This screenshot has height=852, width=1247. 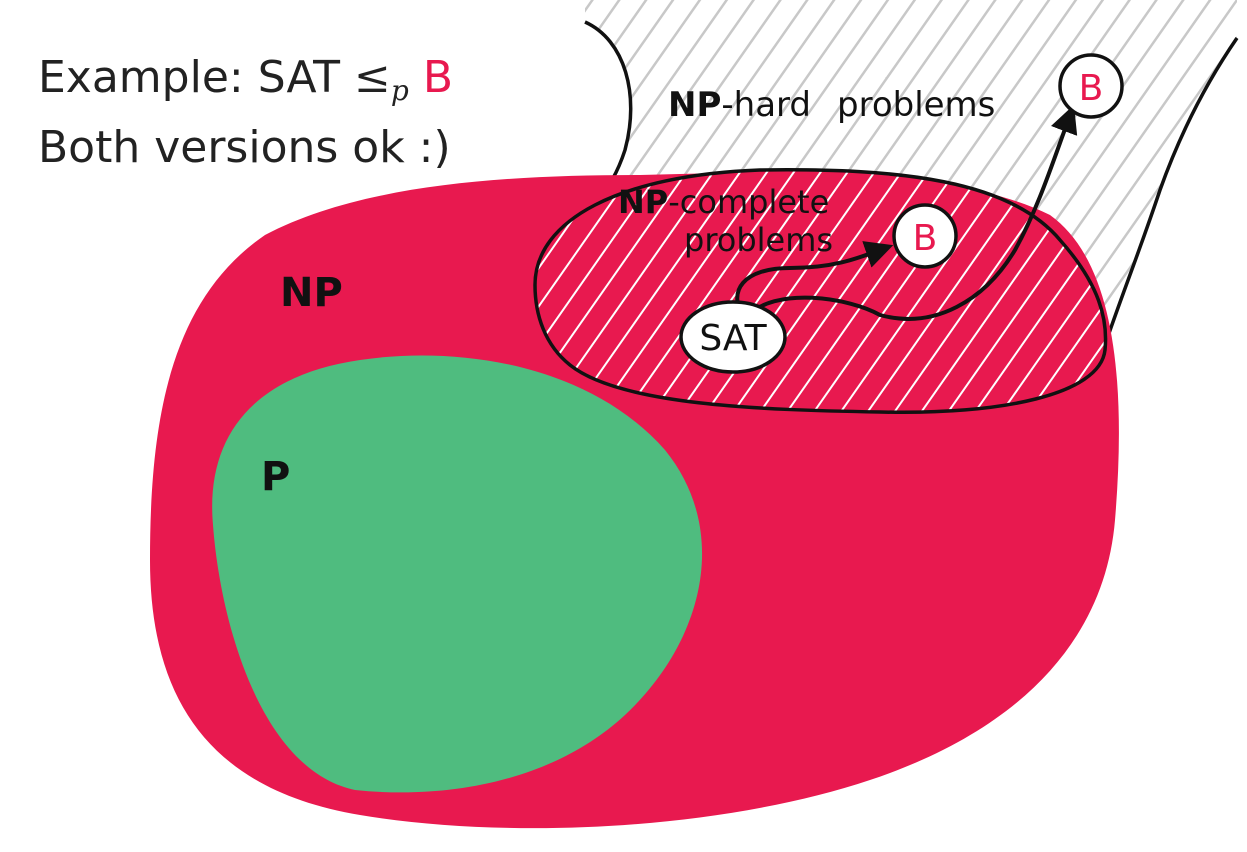 I want to click on np-label: NP, so click(x=311, y=293).